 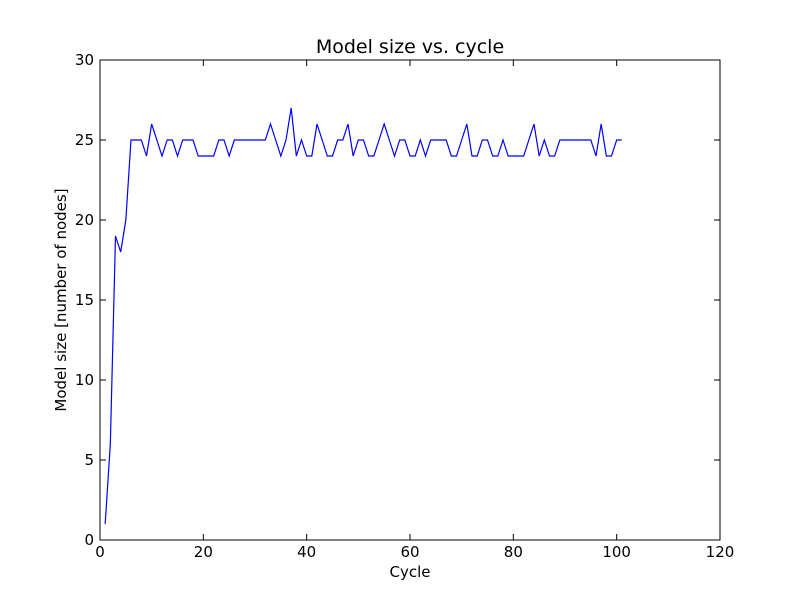 What do you see at coordinates (84, 300) in the screenshot?
I see `y-tick-label: 15` at bounding box center [84, 300].